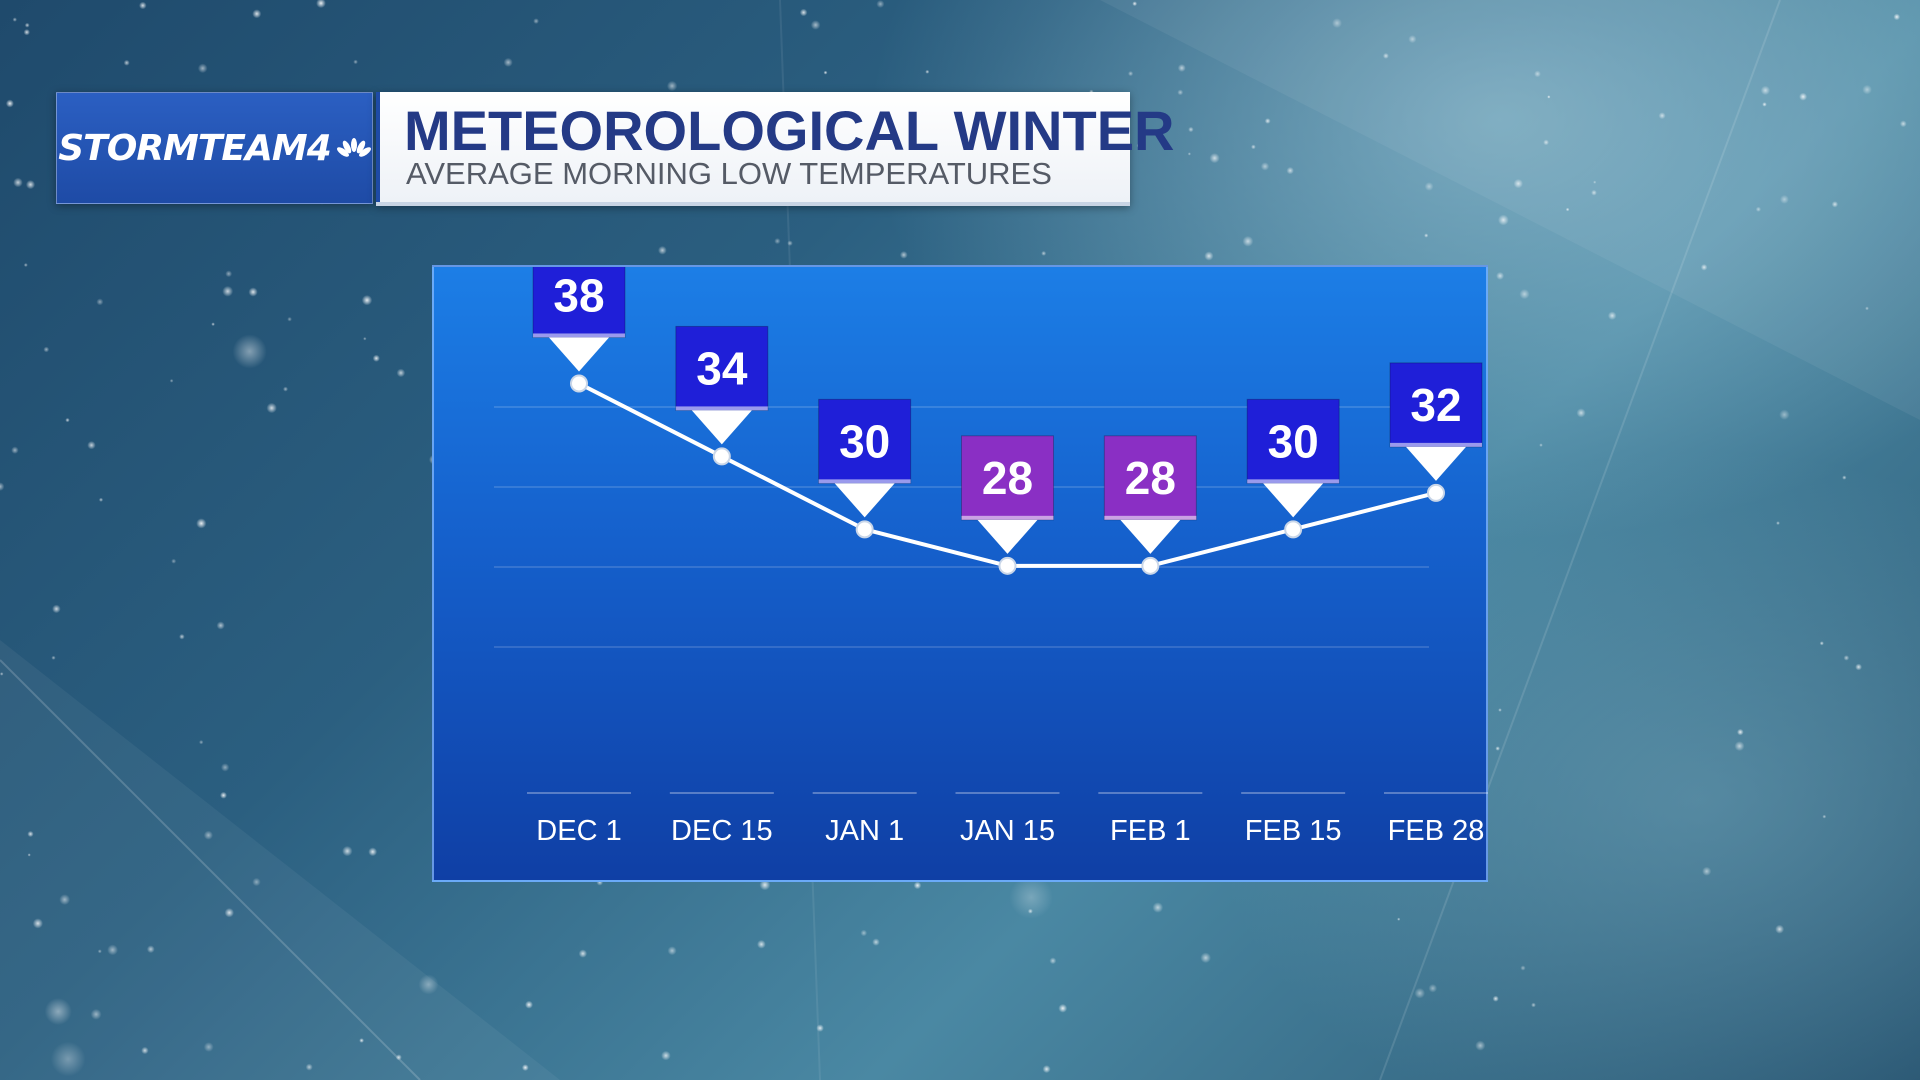  What do you see at coordinates (578, 295) in the screenshot?
I see `data-label: 38` at bounding box center [578, 295].